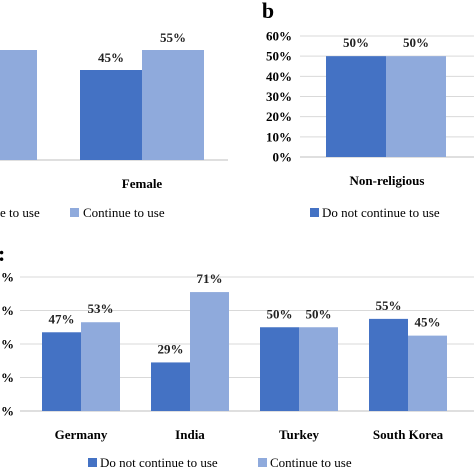  What do you see at coordinates (268, 11) in the screenshot?
I see `panel-letter-b: b` at bounding box center [268, 11].